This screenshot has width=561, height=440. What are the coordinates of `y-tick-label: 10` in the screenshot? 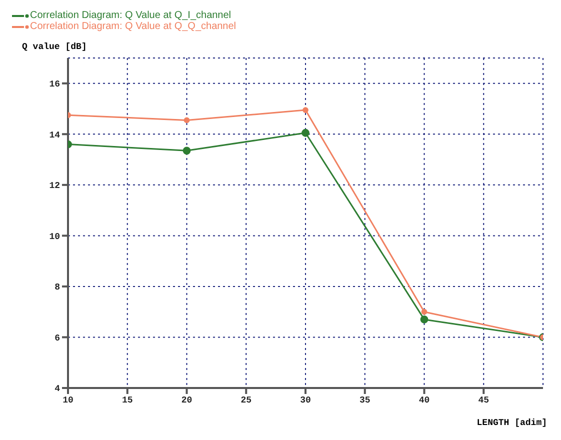 It's located at (54, 237).